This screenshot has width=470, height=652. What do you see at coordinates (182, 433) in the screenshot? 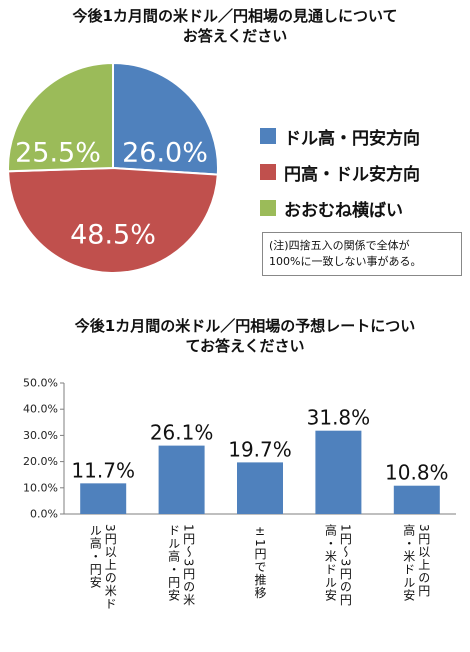
I see `bar-data-label: 26.1%` at bounding box center [182, 433].